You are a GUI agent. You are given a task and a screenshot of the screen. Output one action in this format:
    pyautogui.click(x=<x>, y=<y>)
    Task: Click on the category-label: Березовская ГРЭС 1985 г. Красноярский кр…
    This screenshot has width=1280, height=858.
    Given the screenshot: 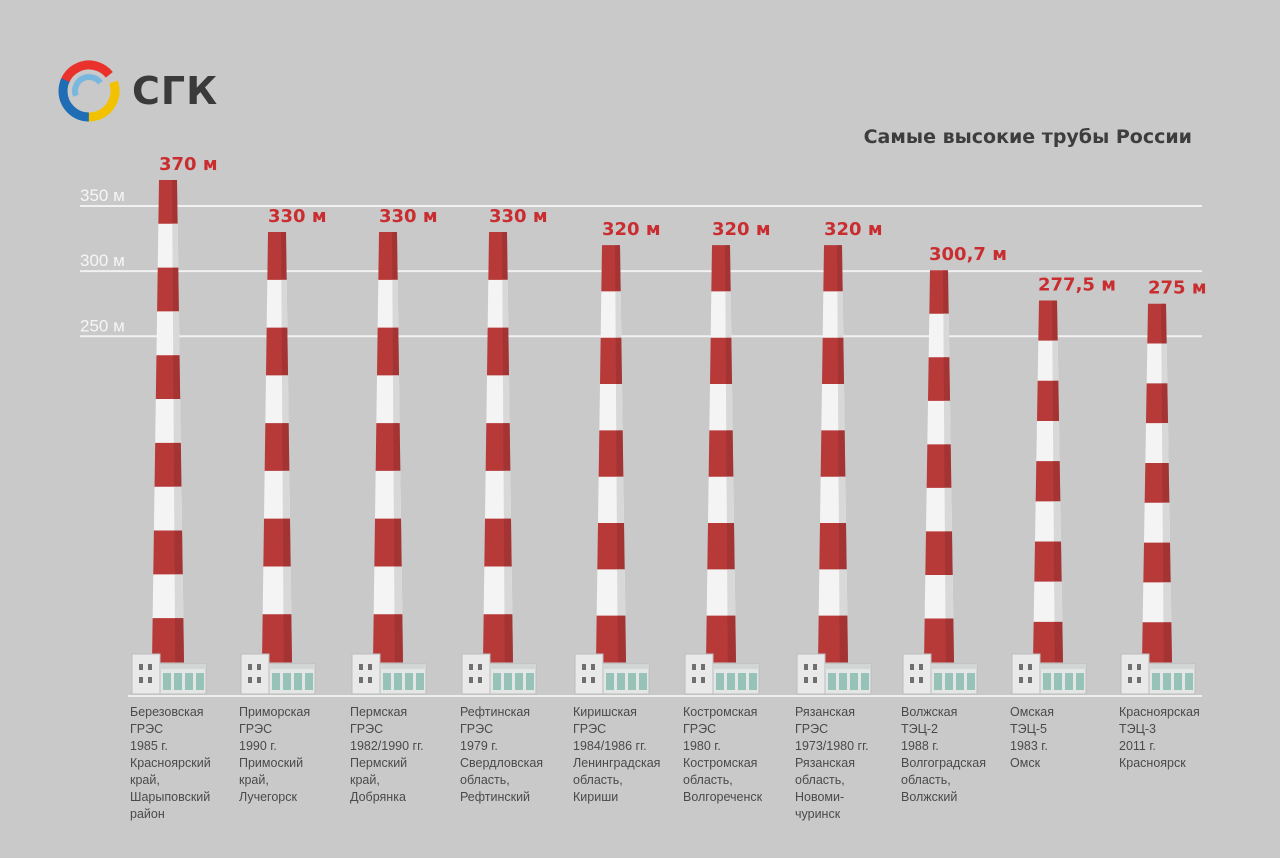 What is the action you would take?
    pyautogui.click(x=170, y=763)
    